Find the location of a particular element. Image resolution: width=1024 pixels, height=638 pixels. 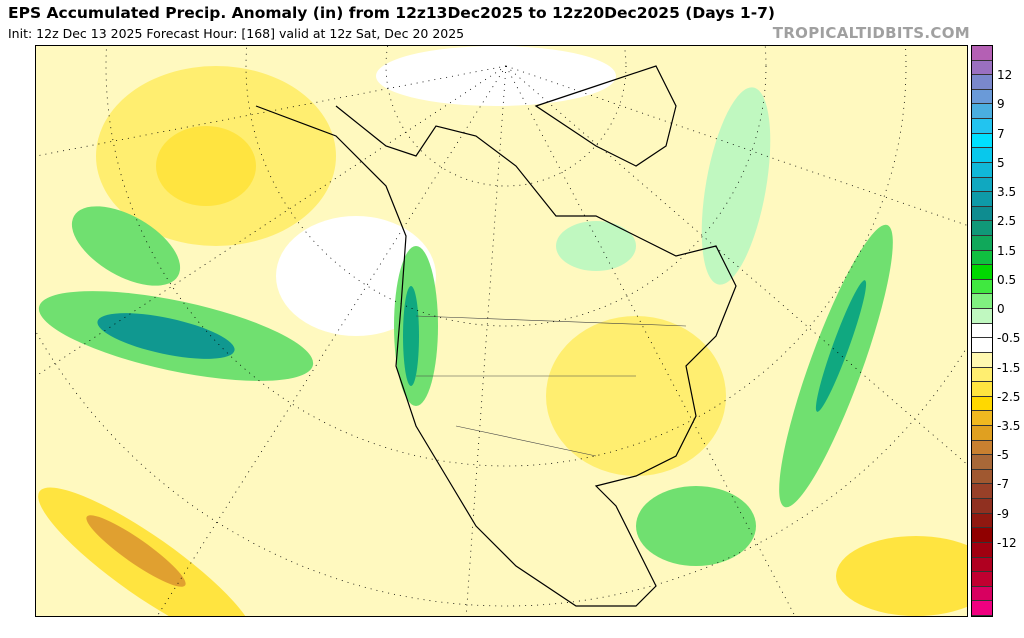

colorbar-label: -0.5 is located at coordinates (1009, 338).